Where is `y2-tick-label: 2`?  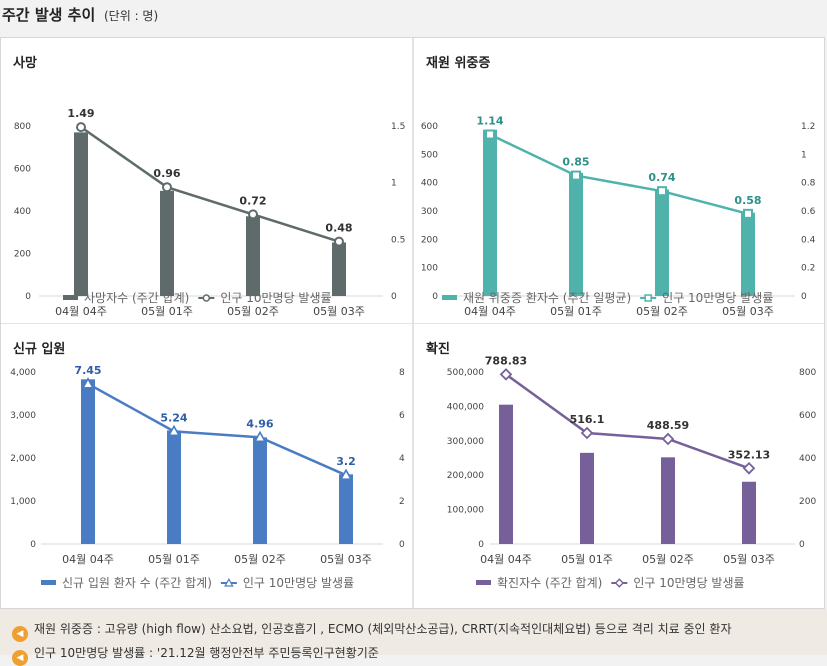
y2-tick-label: 2 is located at coordinates (402, 502).